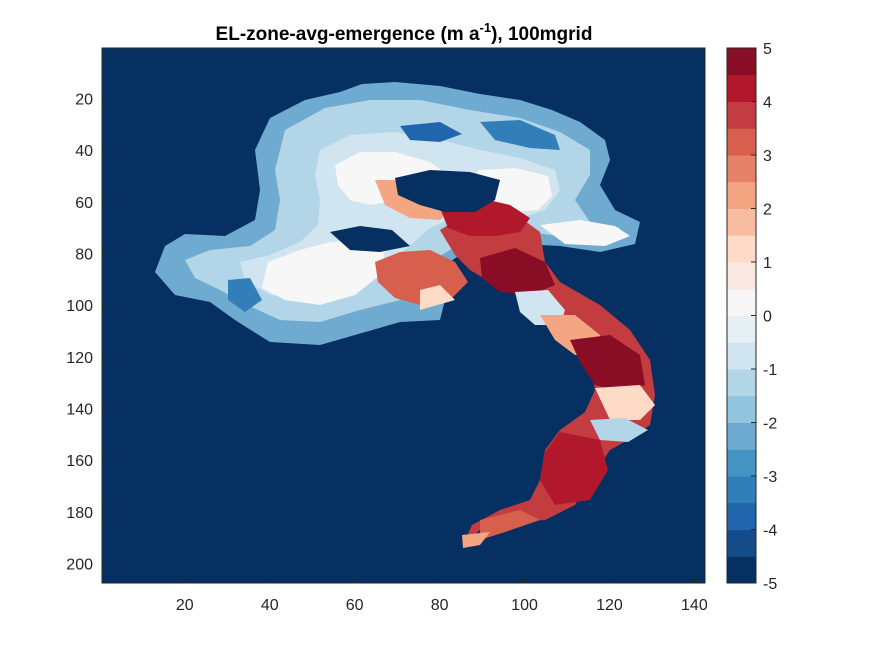 The image size is (875, 656). Describe the element at coordinates (767, 156) in the screenshot. I see `colorbar-tick-label: 3` at that location.